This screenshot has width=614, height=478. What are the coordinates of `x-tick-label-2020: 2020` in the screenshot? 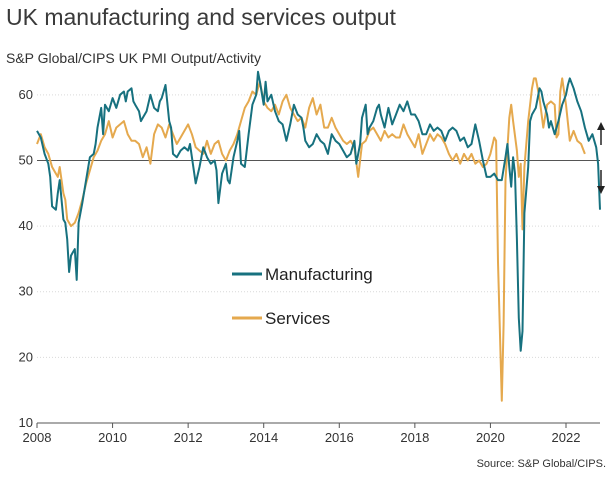 It's located at (490, 437).